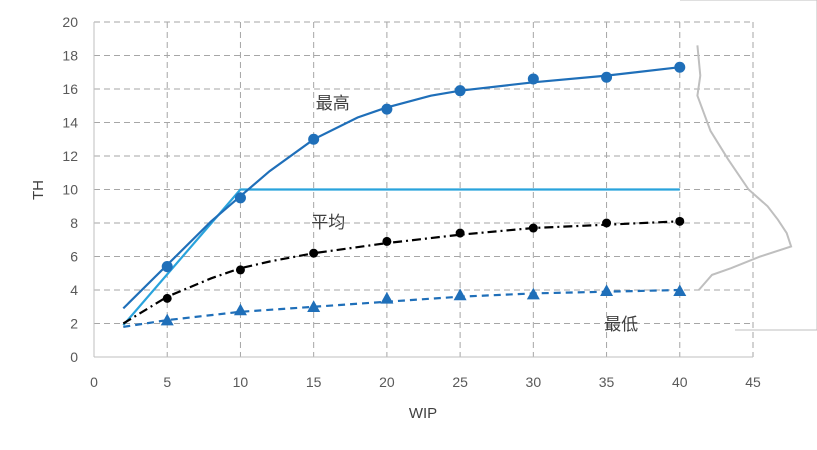 The image size is (817, 450). I want to click on y-tick-label: 10, so click(70, 190).